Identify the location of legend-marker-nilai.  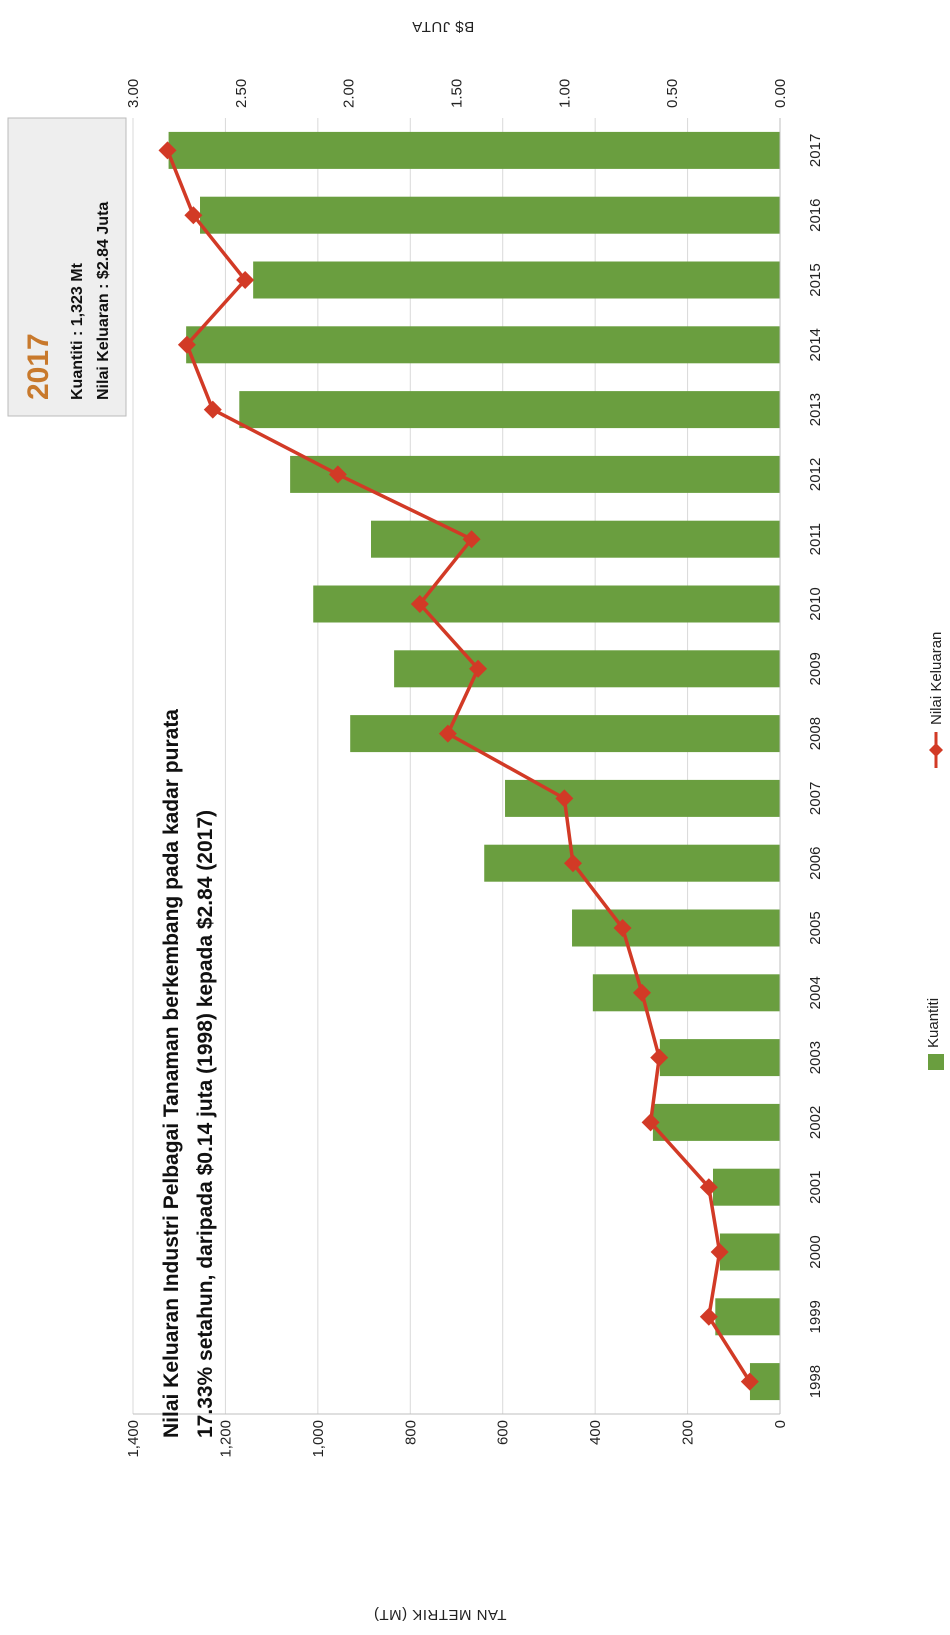
(936, 750).